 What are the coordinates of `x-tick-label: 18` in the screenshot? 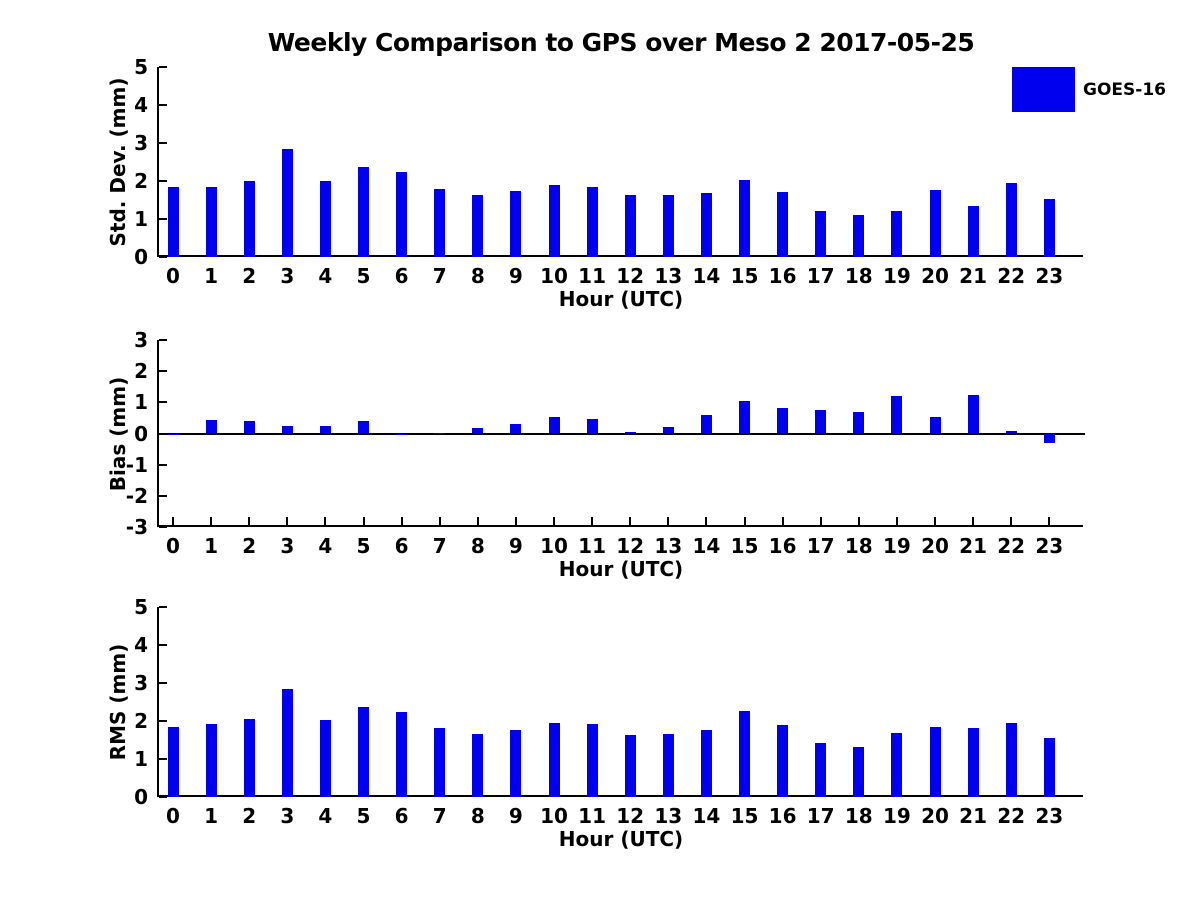 It's located at (858, 276).